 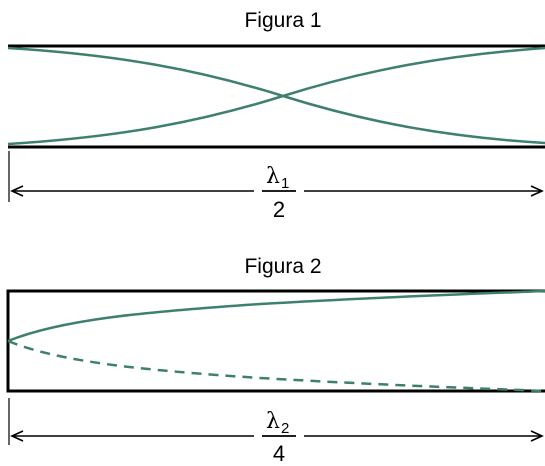 I want to click on svg-text: λ1, so click(x=277, y=178).